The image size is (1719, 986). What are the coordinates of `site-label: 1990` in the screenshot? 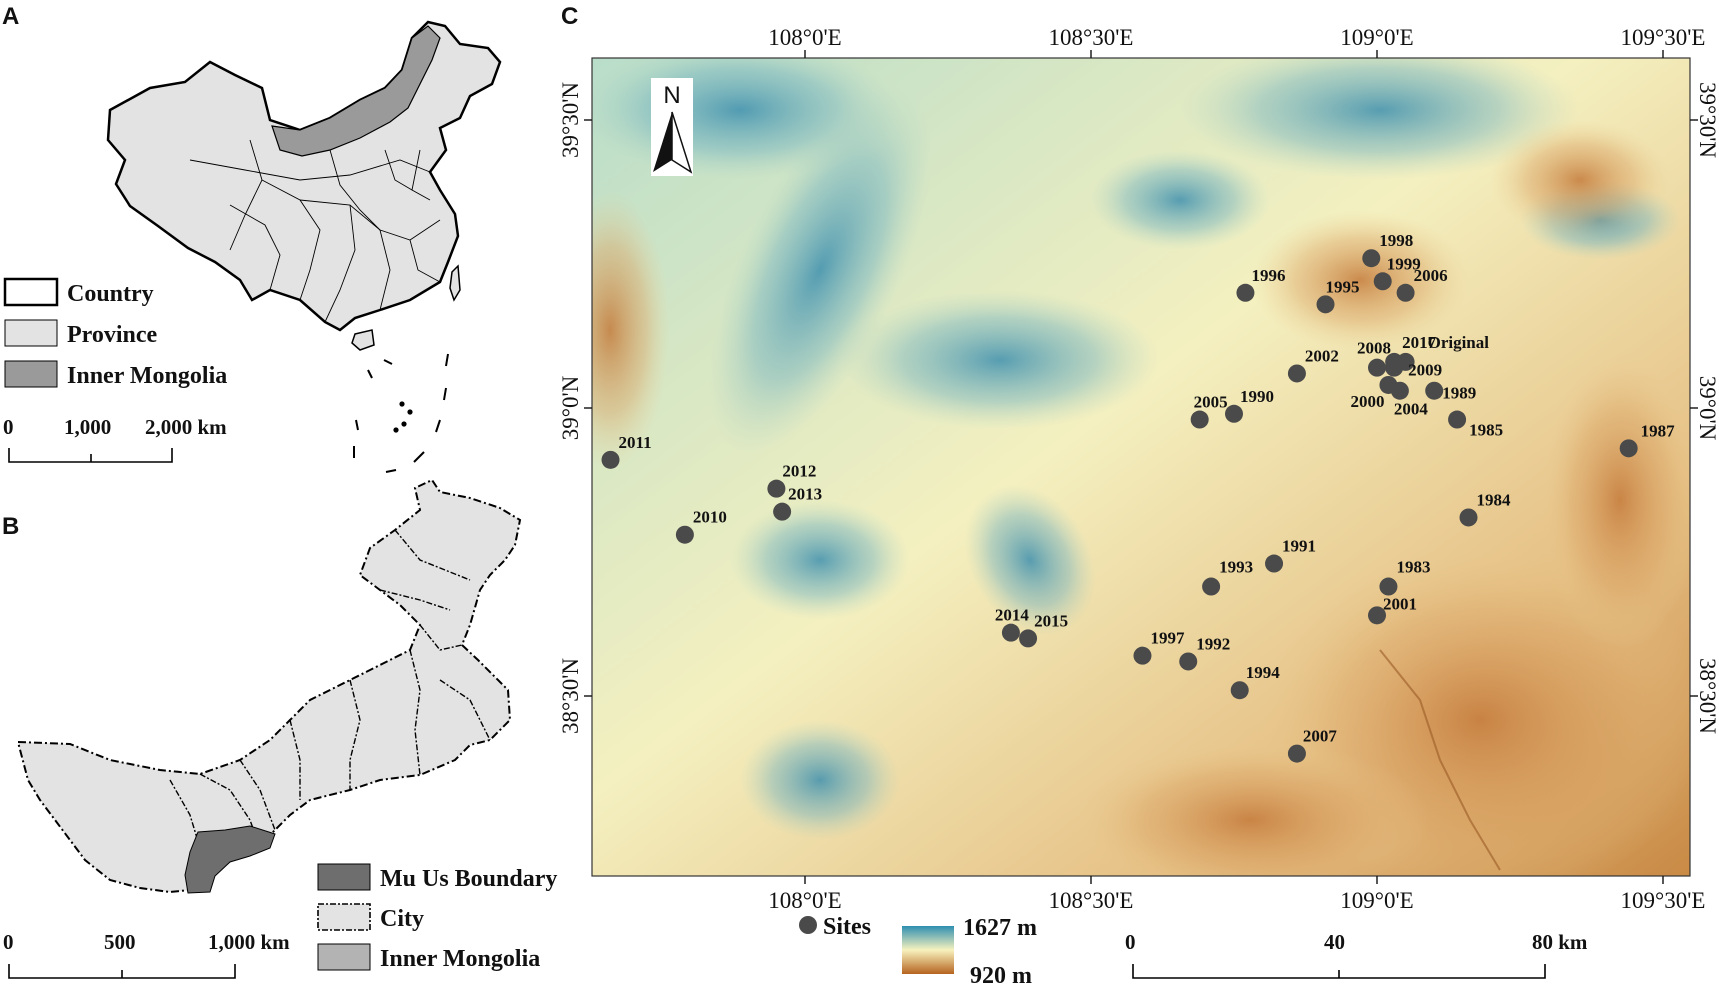 It's located at (1257, 396).